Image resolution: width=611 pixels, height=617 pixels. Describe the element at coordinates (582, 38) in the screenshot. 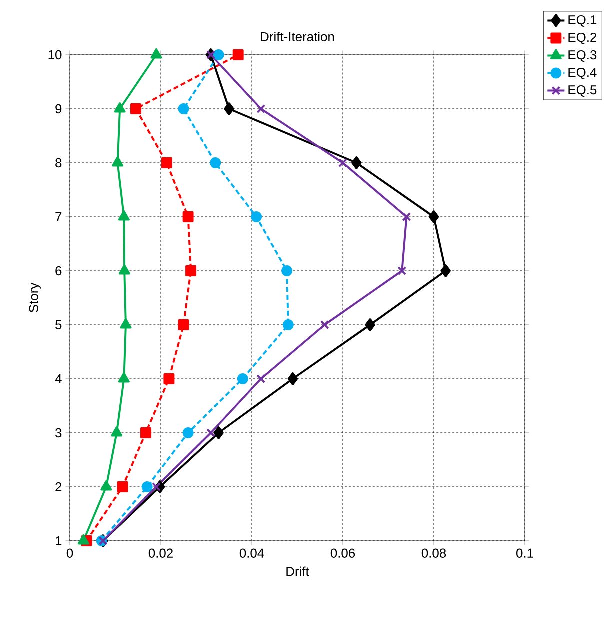

I see `legend-label: EQ.2` at that location.